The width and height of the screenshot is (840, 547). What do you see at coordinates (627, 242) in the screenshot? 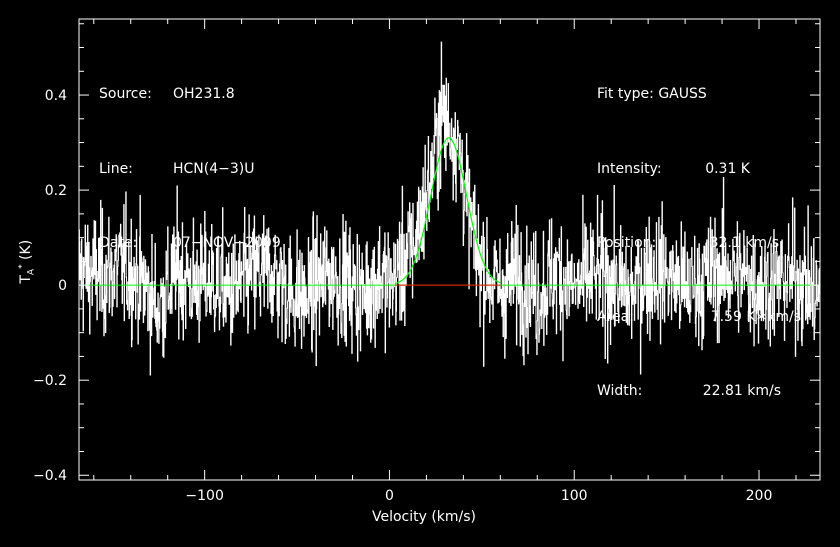
I see `position-label: Position:` at bounding box center [627, 242].